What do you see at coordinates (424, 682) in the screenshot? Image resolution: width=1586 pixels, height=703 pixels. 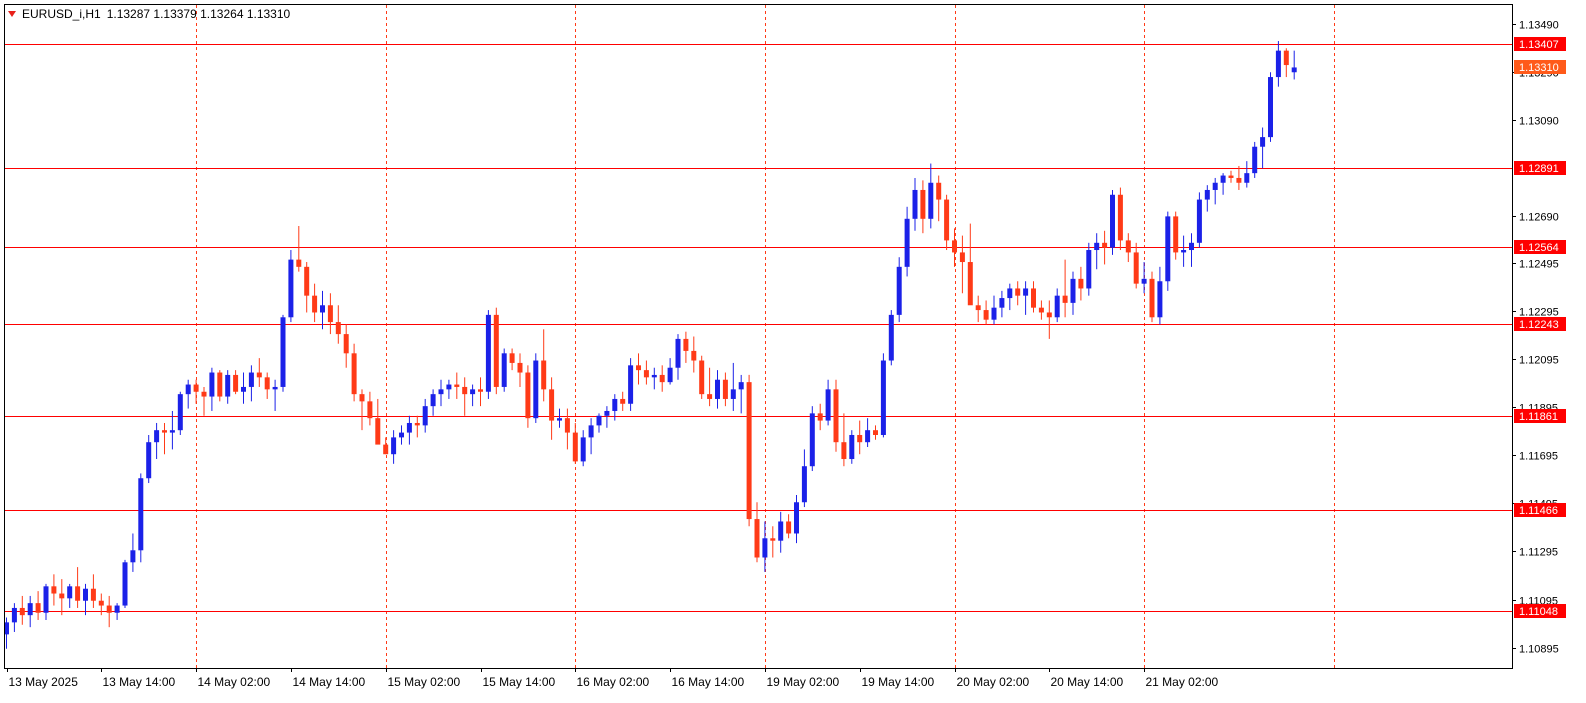 I see `x-tick-label: 15 May 02:00` at bounding box center [424, 682].